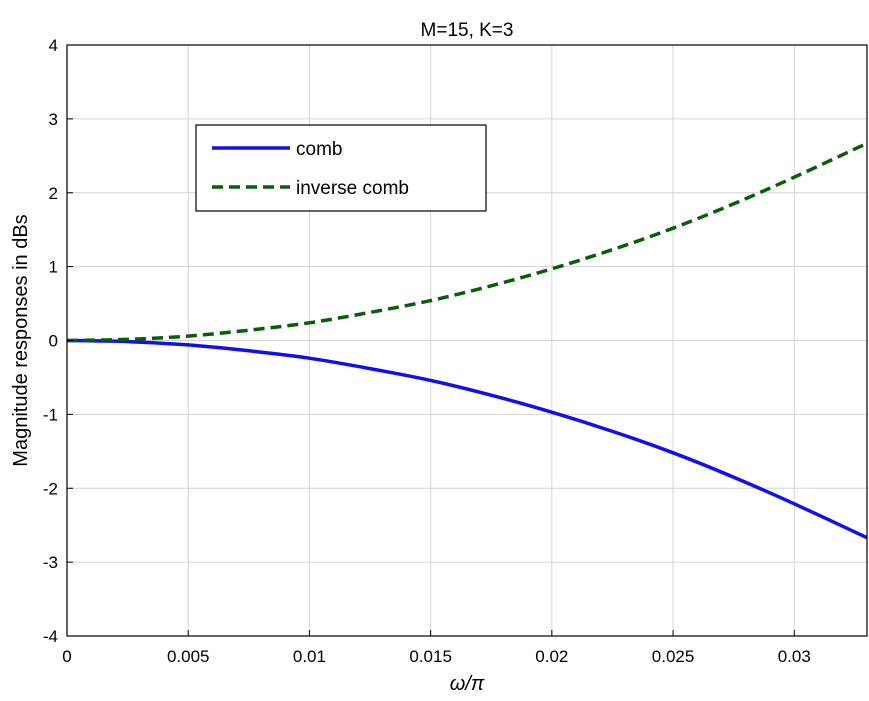 Image resolution: width=869 pixels, height=701 pixels. Describe the element at coordinates (53, 119) in the screenshot. I see `y-tick-label: 3` at that location.